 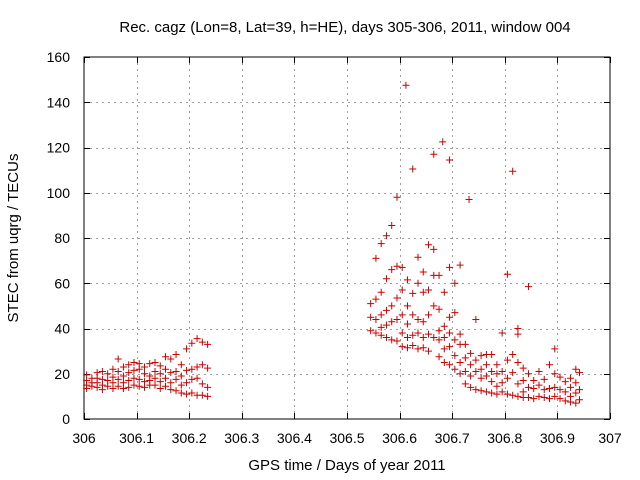 I want to click on x-tick-label: 306.4, so click(x=294, y=438).